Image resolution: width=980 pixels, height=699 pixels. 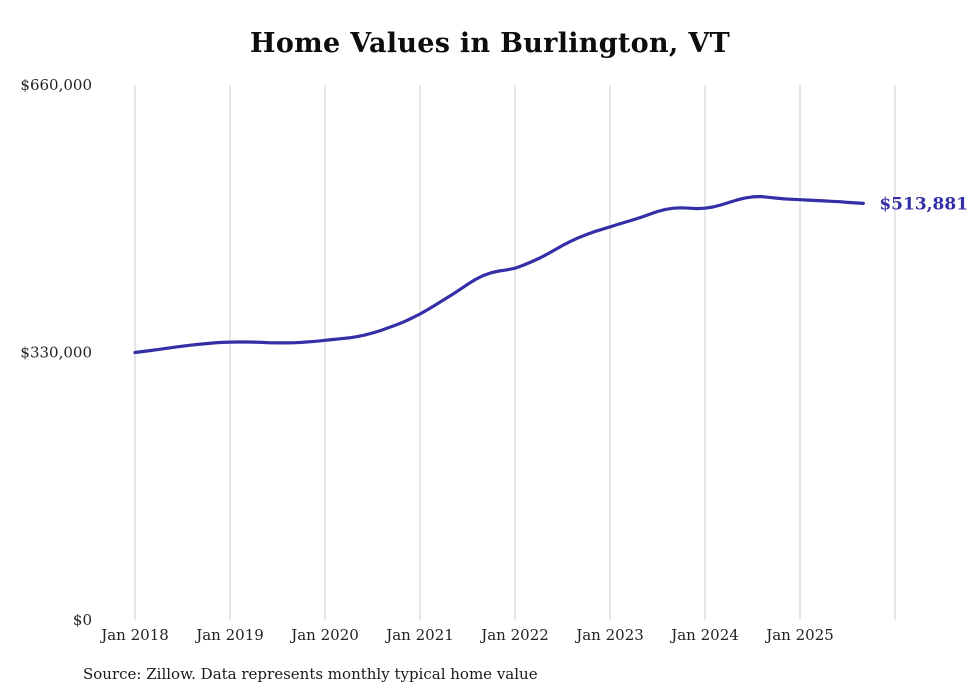 What do you see at coordinates (923, 204) in the screenshot?
I see `end-value-label: $513,881` at bounding box center [923, 204].